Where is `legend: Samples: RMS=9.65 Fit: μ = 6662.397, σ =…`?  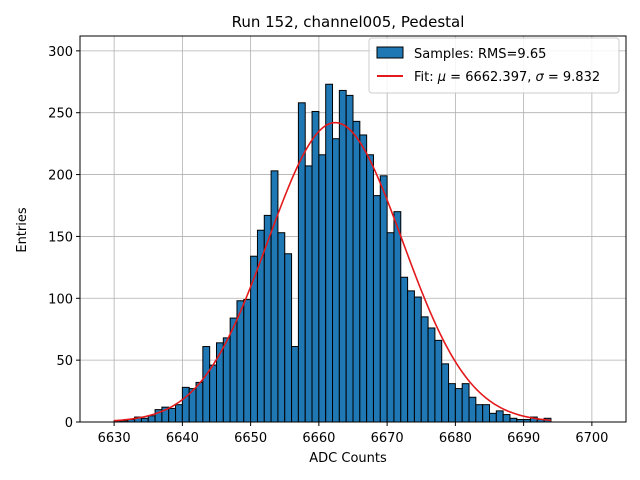
legend: Samples: RMS=9.65 Fit: μ = 6662.397, σ =… is located at coordinates (494, 65).